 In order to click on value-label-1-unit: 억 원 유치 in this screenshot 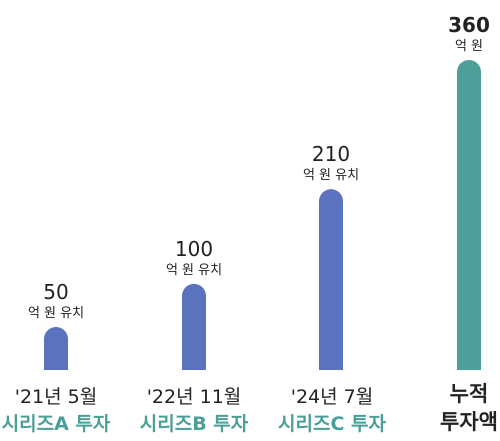, I will do `click(194, 270)`.